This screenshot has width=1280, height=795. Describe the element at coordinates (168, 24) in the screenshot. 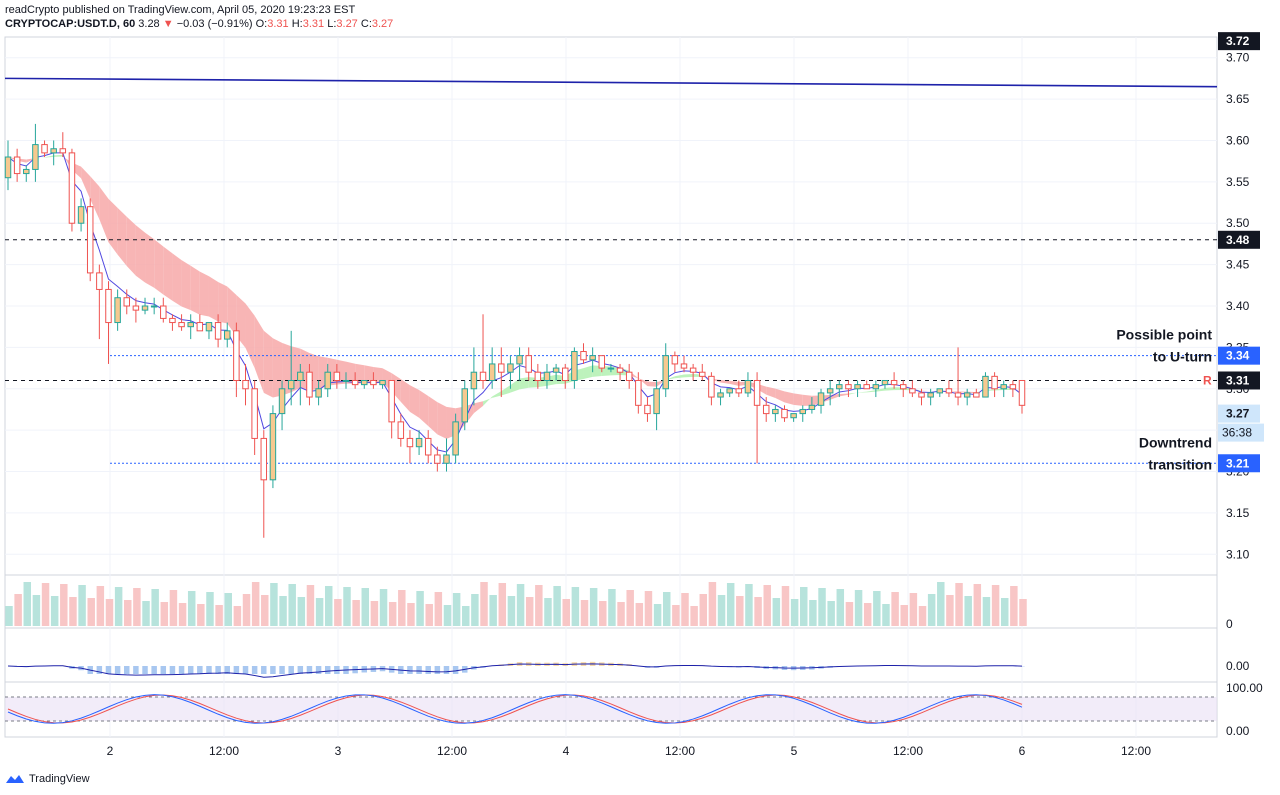

I see `down-arrow-icon: ▼` at that location.